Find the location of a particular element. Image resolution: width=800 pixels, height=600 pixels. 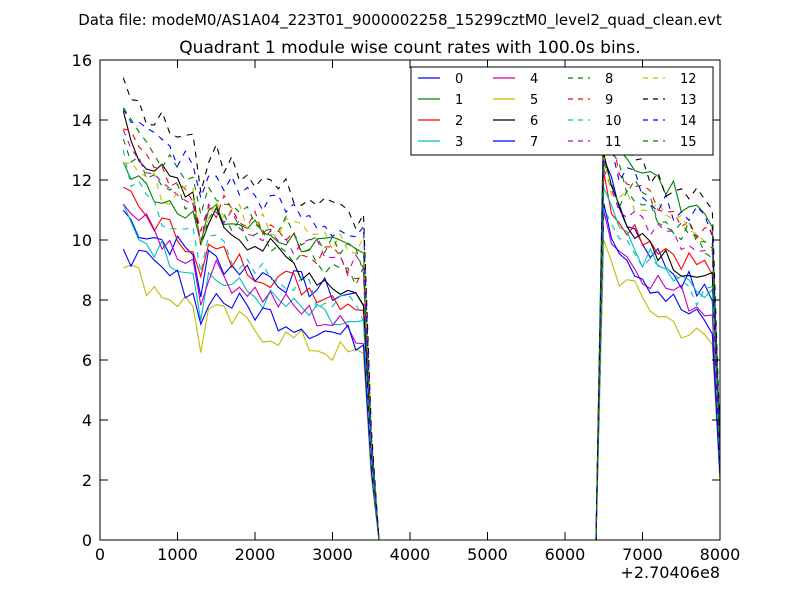

legend-label: 0 is located at coordinates (459, 79).